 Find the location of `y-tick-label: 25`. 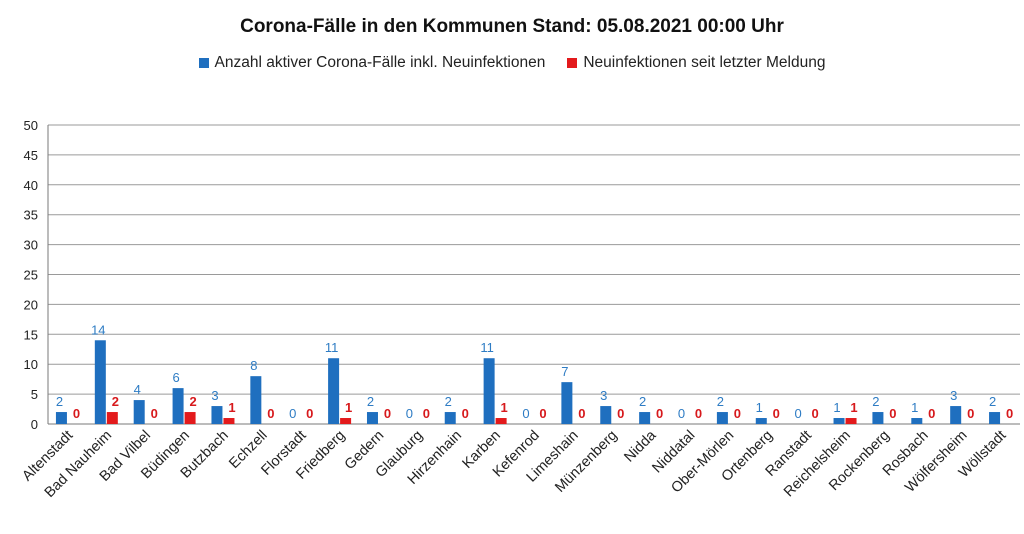

y-tick-label: 25 is located at coordinates (31, 275).